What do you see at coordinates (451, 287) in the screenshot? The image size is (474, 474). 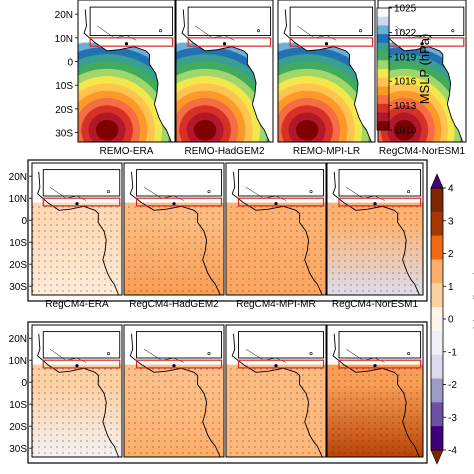 I see `colorbar-tick-label: 1` at bounding box center [451, 287].